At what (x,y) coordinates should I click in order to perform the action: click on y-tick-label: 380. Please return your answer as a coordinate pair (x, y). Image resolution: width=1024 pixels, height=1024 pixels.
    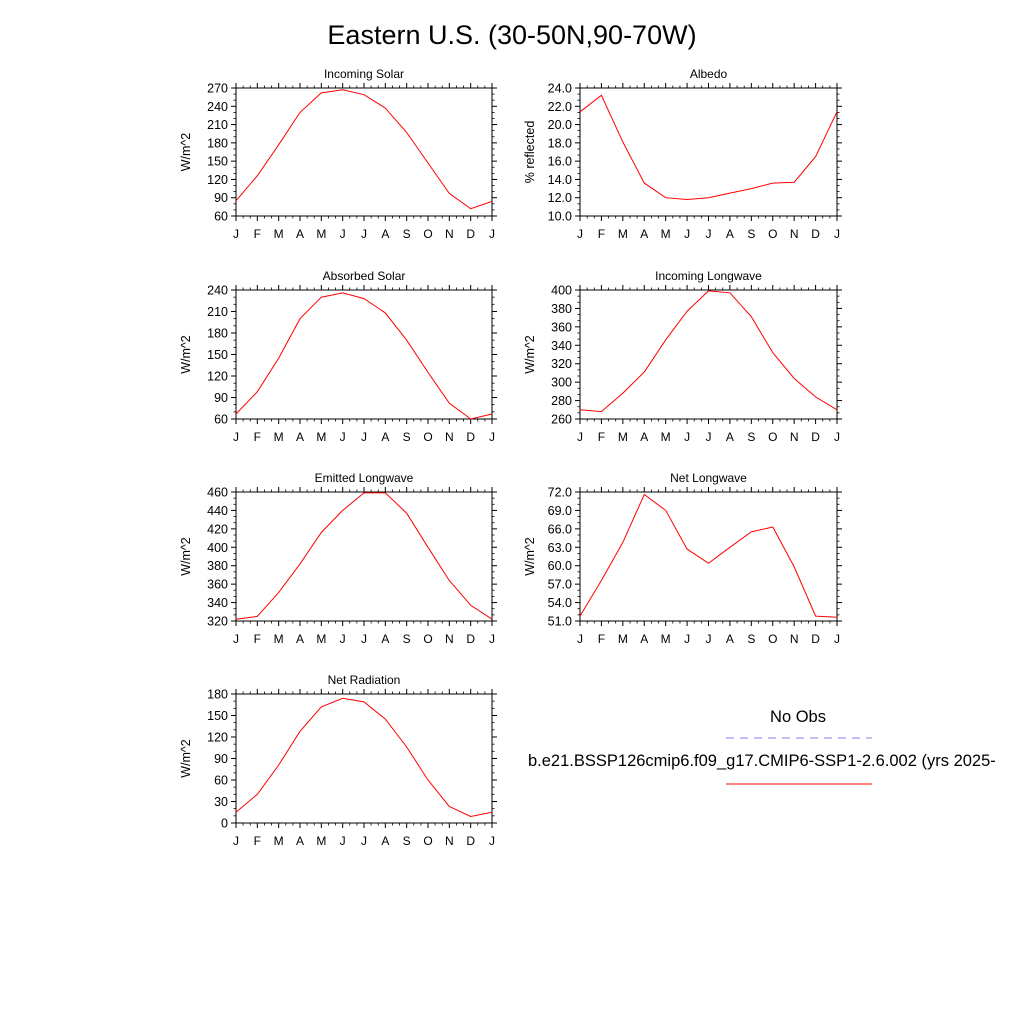
    Looking at the image, I should click on (217, 566).